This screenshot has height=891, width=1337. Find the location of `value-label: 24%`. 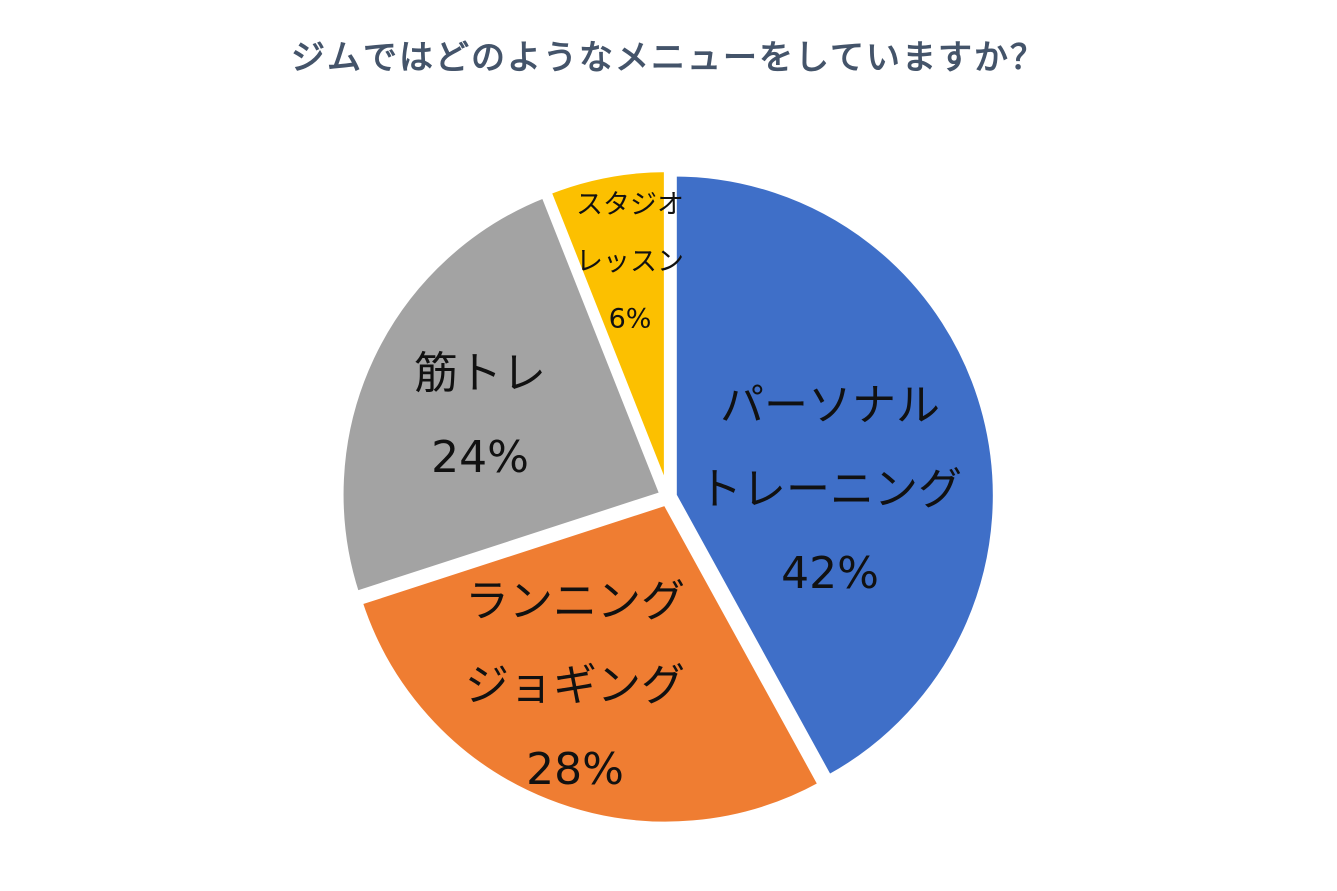

value-label: 24% is located at coordinates (480, 457).